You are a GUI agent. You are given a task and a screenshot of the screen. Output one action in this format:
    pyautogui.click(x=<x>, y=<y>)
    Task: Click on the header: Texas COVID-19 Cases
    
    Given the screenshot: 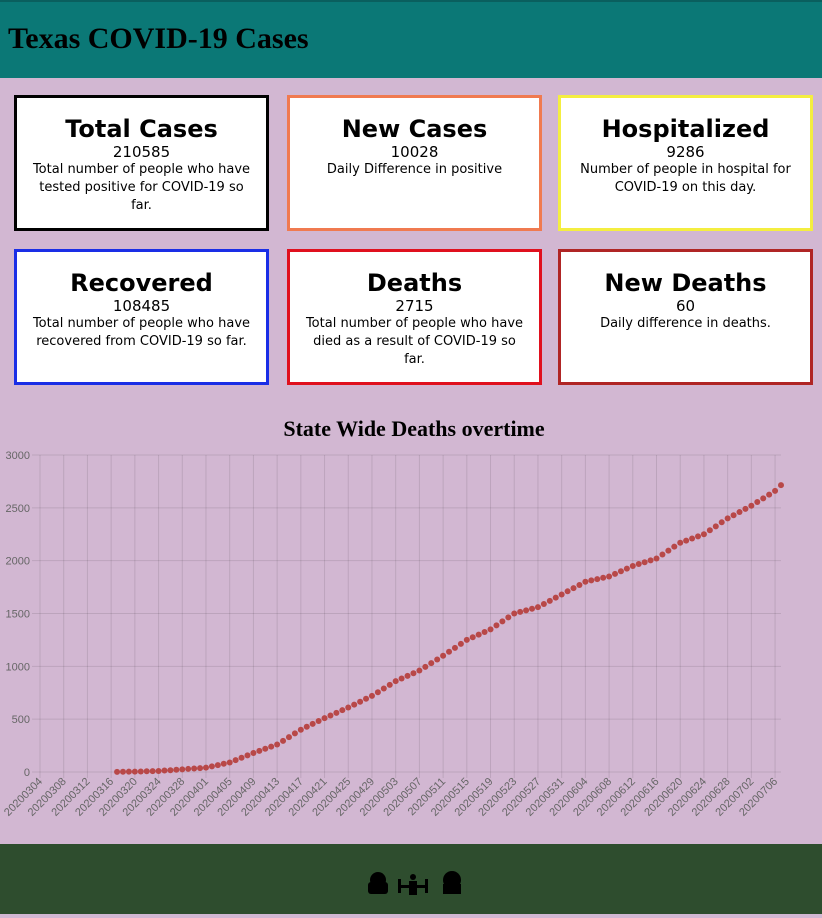 What is the action you would take?
    pyautogui.click(x=411, y=39)
    